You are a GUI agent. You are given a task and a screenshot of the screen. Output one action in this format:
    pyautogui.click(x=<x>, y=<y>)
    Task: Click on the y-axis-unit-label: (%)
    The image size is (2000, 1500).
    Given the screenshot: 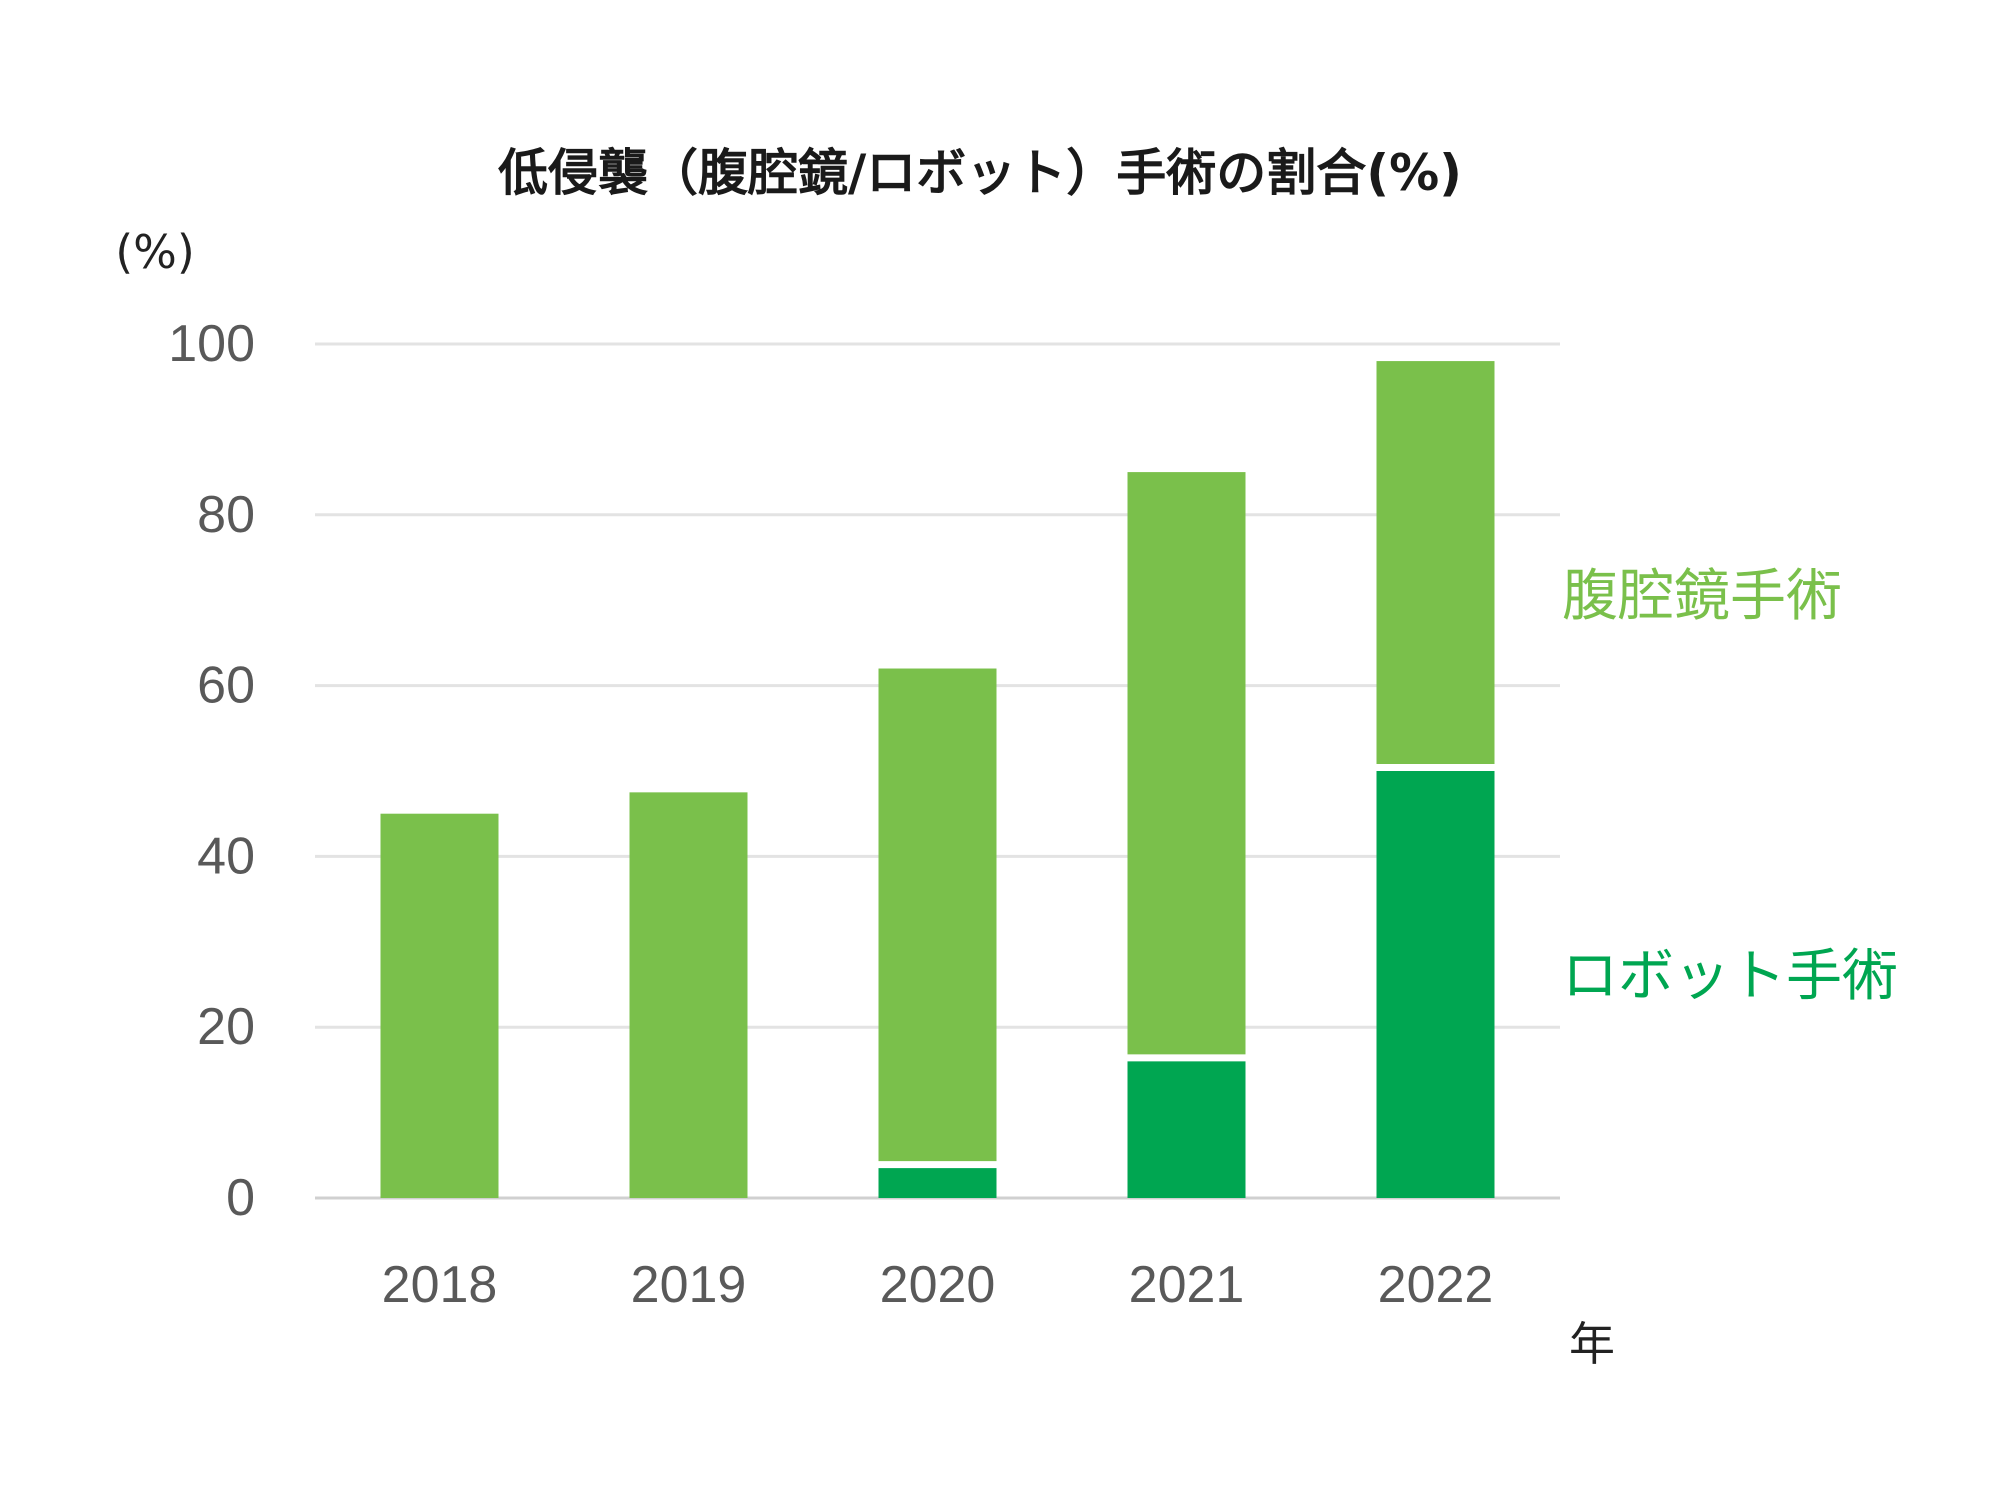 What is the action you would take?
    pyautogui.click(x=155, y=252)
    